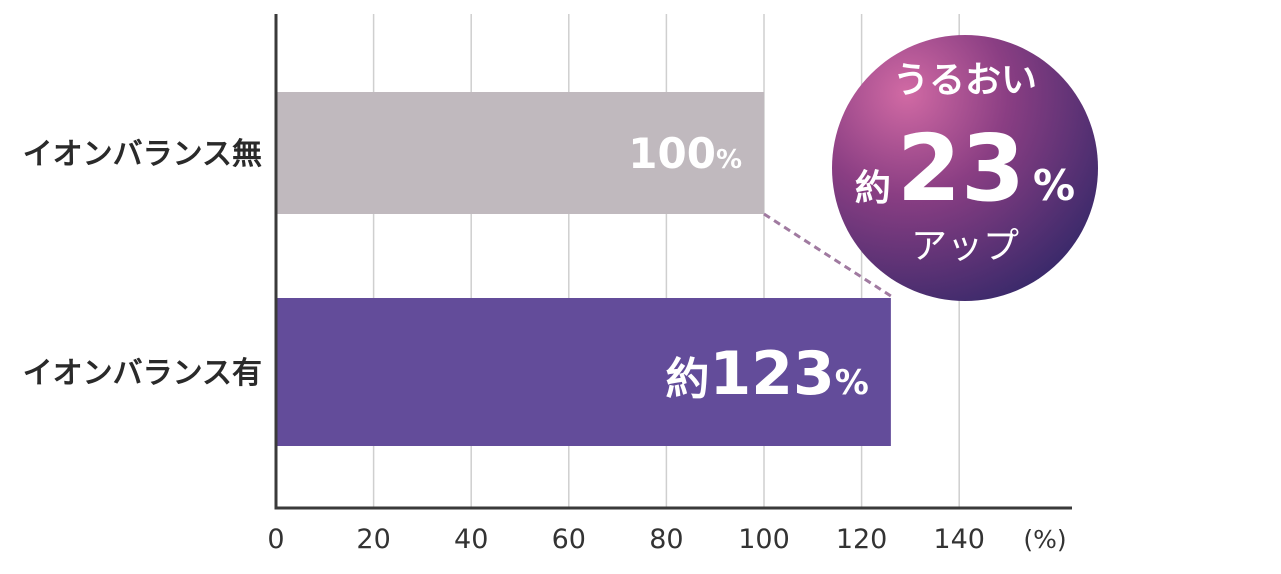 This screenshot has width=1281, height=574. What do you see at coordinates (965, 246) in the screenshot?
I see `callout-line3: アップ` at bounding box center [965, 246].